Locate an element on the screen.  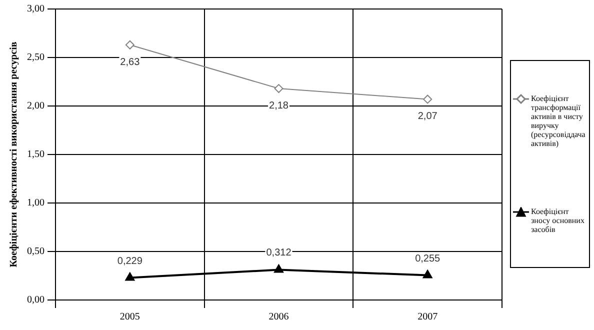
data-label: 2,63 is located at coordinates (130, 62).